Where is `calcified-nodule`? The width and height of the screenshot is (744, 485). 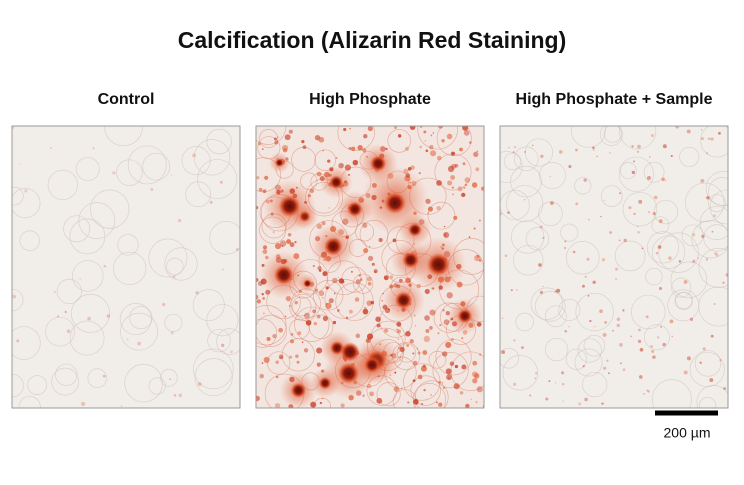 calcified-nodule is located at coordinates (378, 163).